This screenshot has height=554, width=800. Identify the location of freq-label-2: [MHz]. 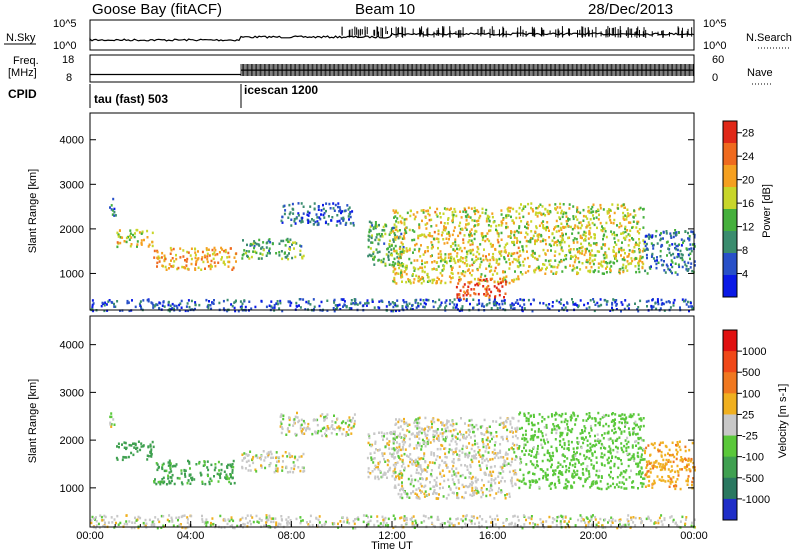
(22, 73).